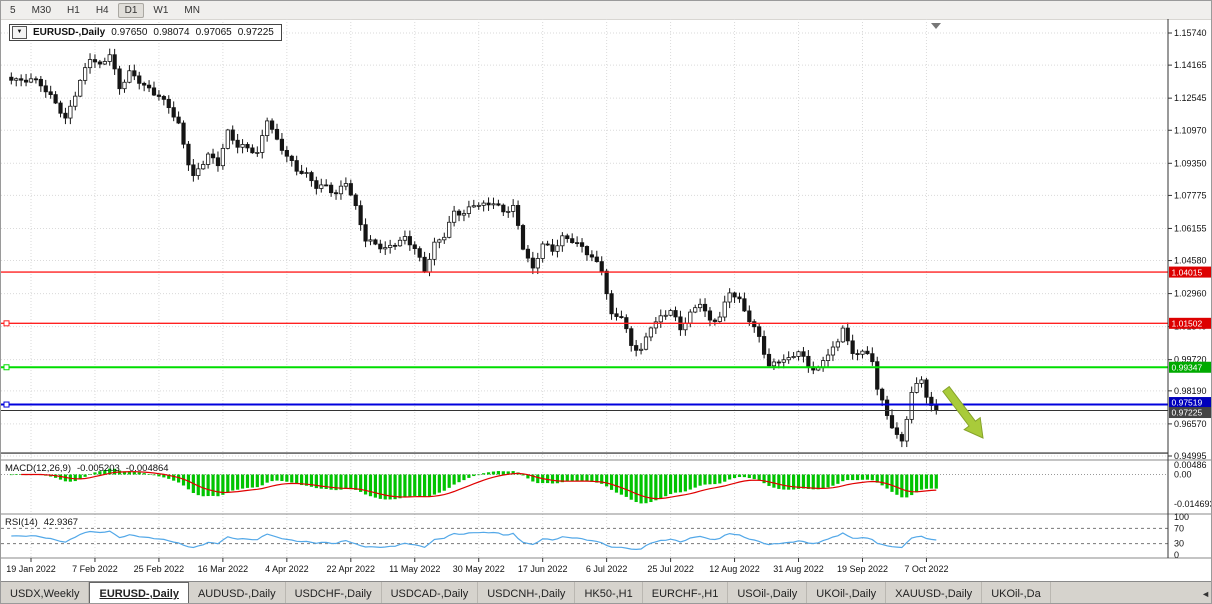 This screenshot has width=1212, height=604. Describe the element at coordinates (38, 468) in the screenshot. I see `macd-title: MACD(12,26,9)` at that location.